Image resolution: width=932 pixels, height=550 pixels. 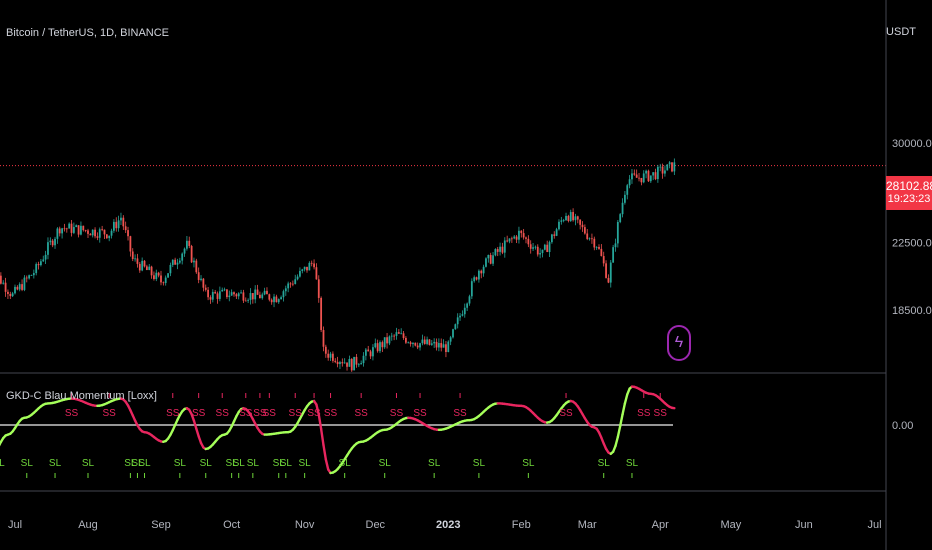 I want to click on indicator-title: GKD-C Blau Momentum [Loxx], so click(x=81, y=396).